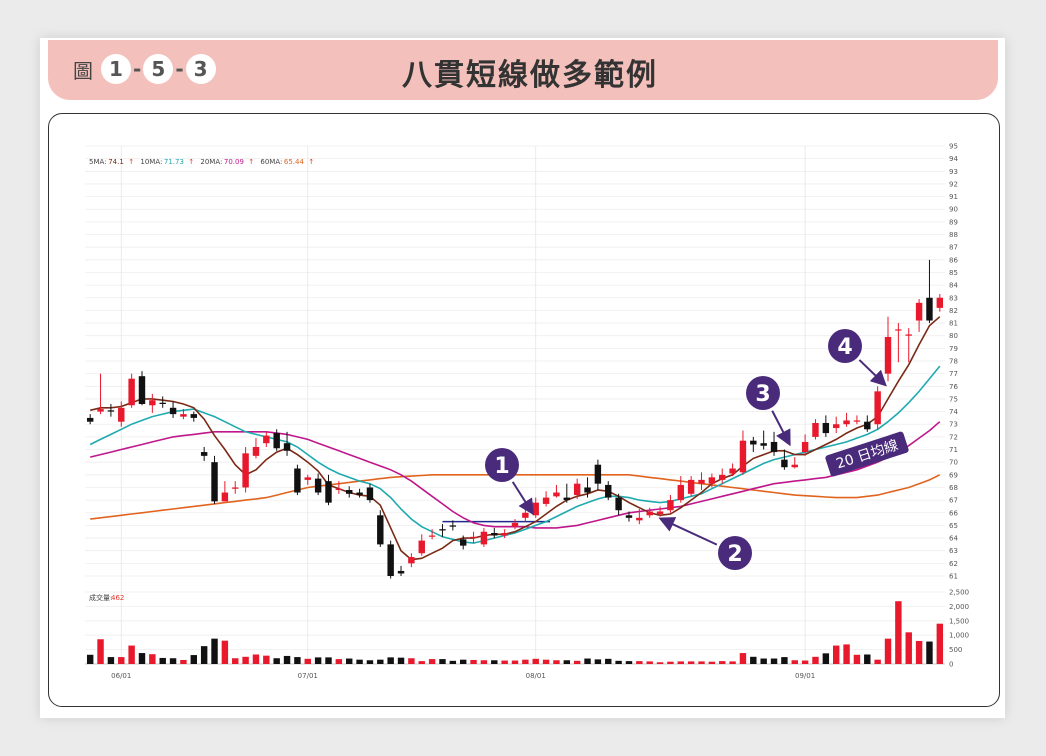  Describe the element at coordinates (151, 162) in the screenshot. I see `ma-legend-label: 10MA:` at that location.